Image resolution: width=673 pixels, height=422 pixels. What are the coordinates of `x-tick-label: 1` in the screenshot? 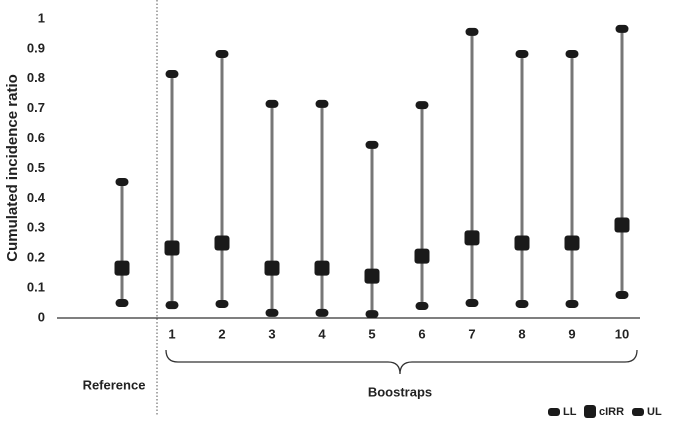 It's located at (171, 333).